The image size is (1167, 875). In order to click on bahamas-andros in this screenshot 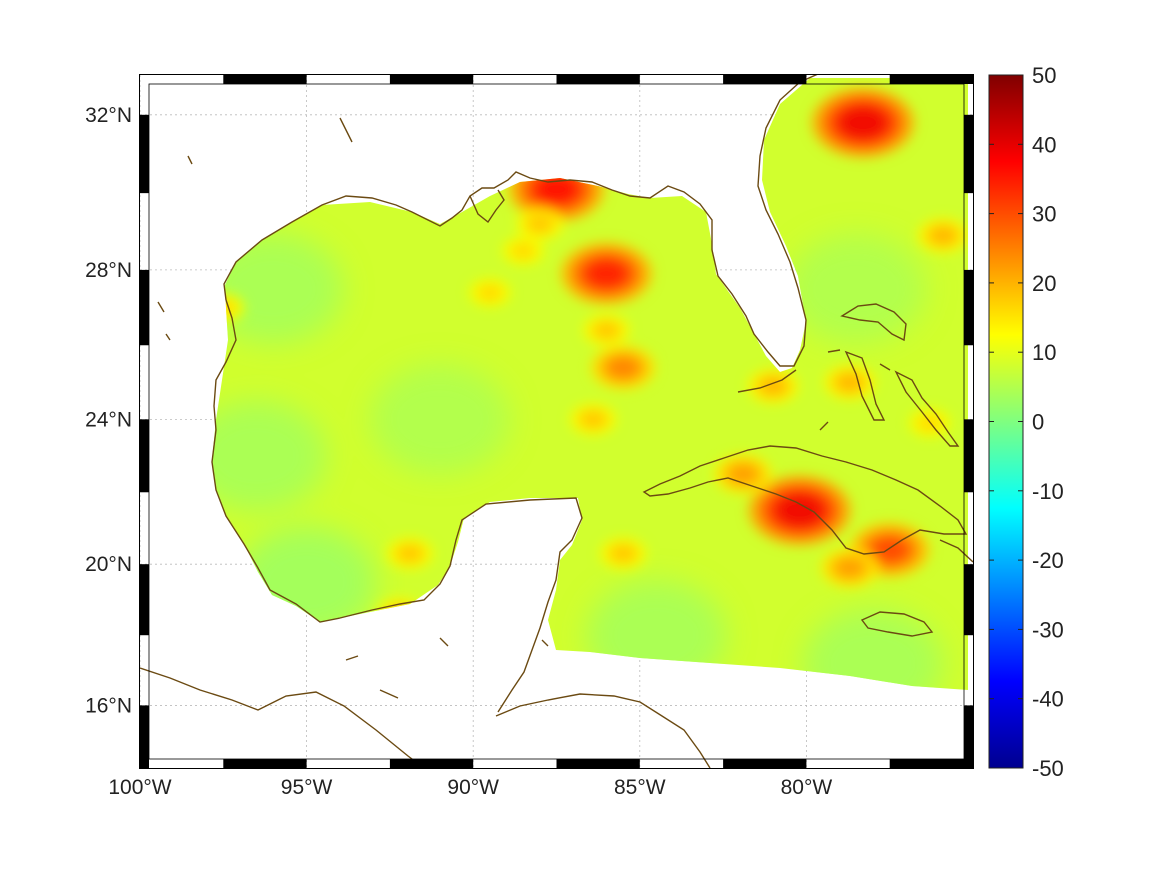, I will do `click(865, 385)`.